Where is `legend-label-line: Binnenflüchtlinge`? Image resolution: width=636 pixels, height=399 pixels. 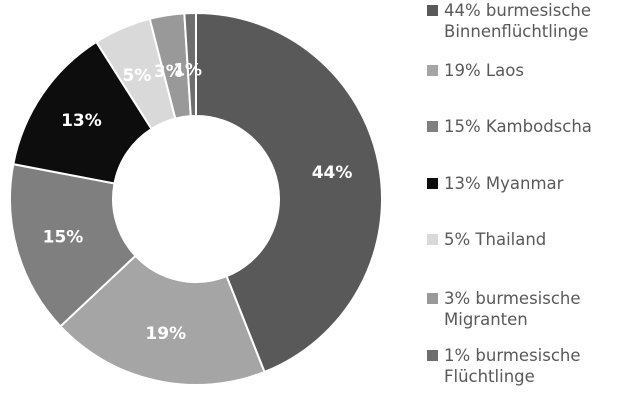 legend-label-line: Binnenflüchtlinge is located at coordinates (516, 31).